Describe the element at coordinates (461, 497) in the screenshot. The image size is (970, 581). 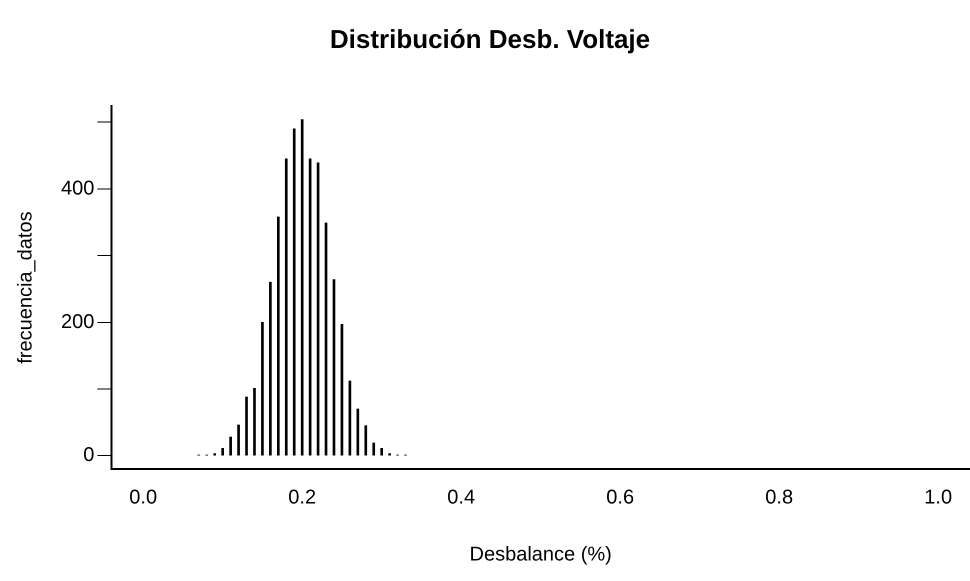
I see `x-tick-label: 0.4` at that location.